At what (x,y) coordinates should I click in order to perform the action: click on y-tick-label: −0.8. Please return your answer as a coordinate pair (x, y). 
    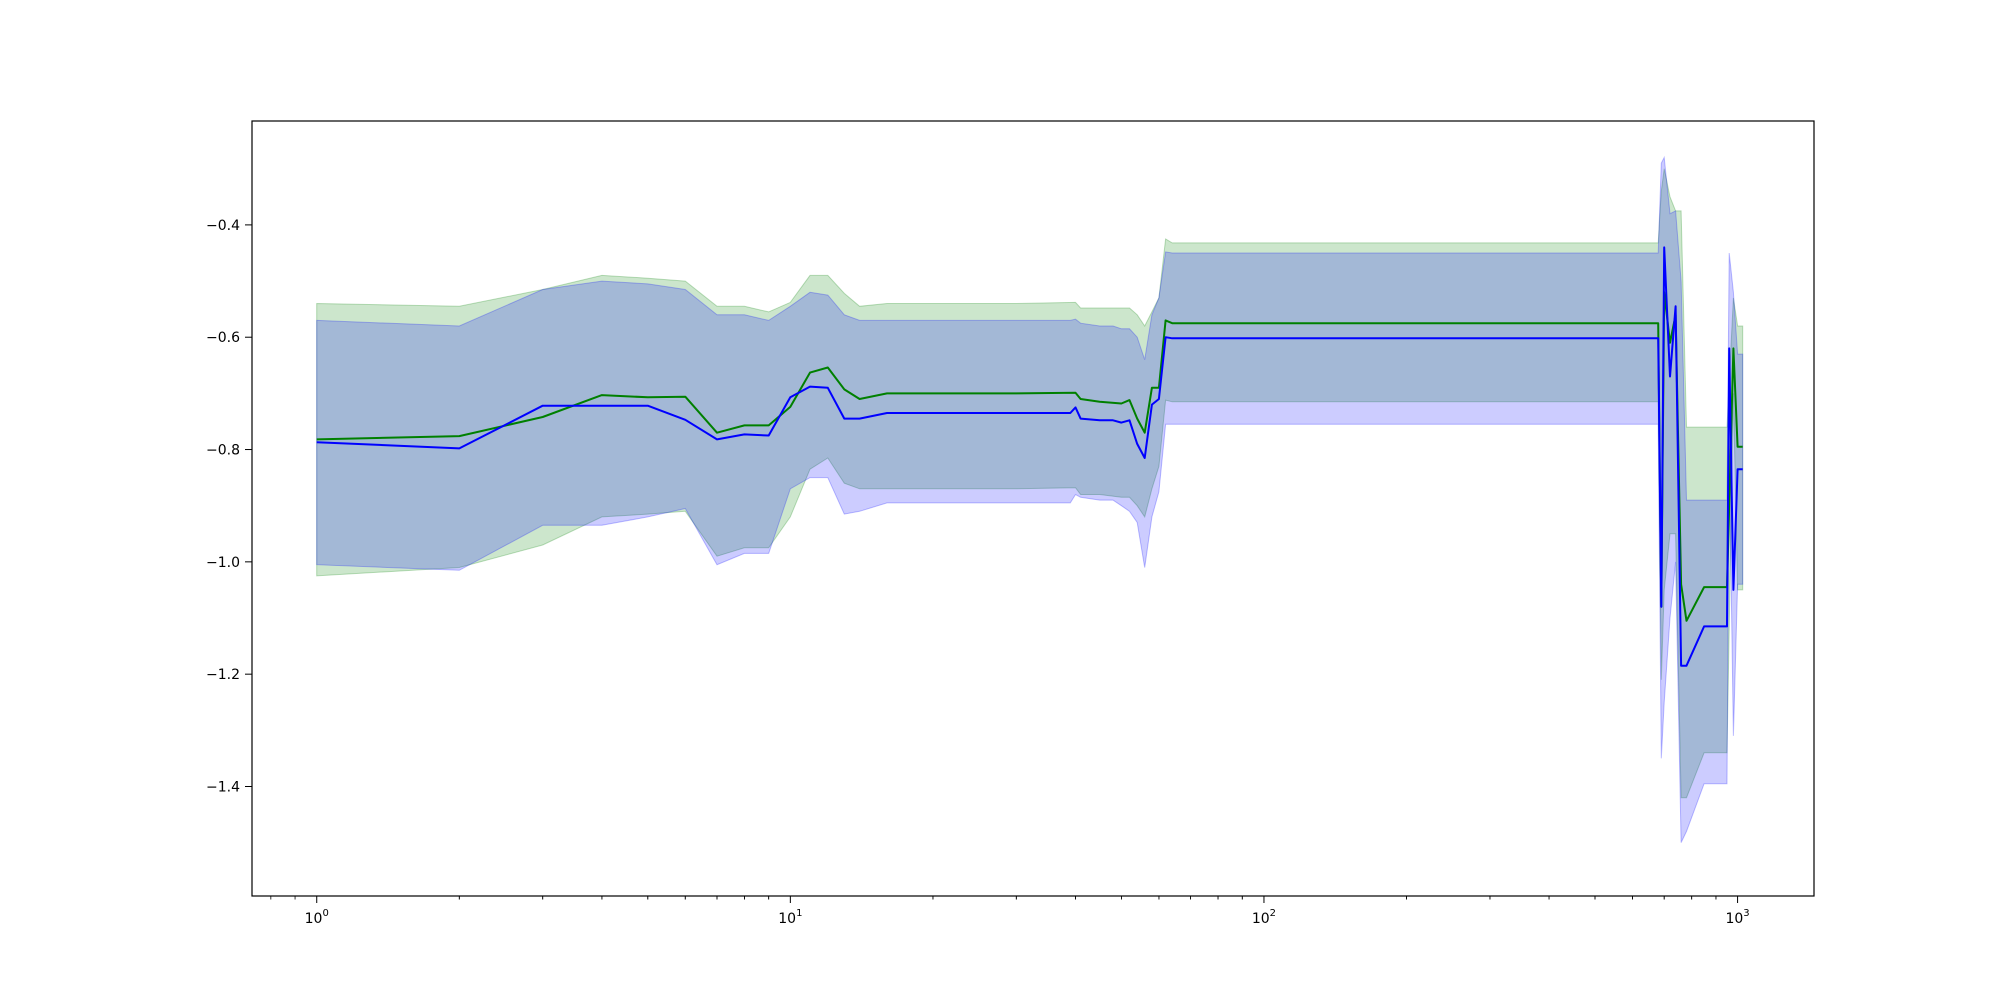
    Looking at the image, I should click on (223, 451).